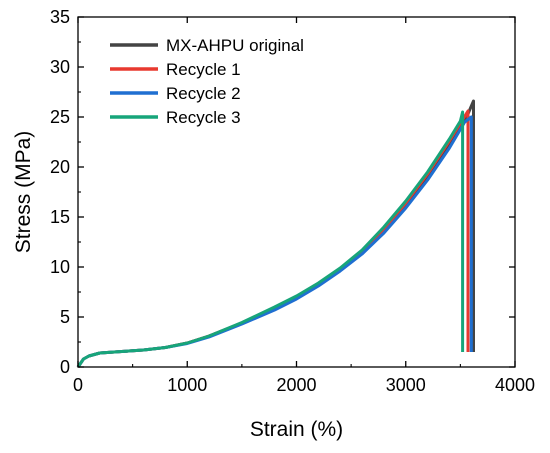 The height and width of the screenshot is (453, 550). Describe the element at coordinates (203, 117) in the screenshot. I see `legend-label-4: Recycle 3` at that location.